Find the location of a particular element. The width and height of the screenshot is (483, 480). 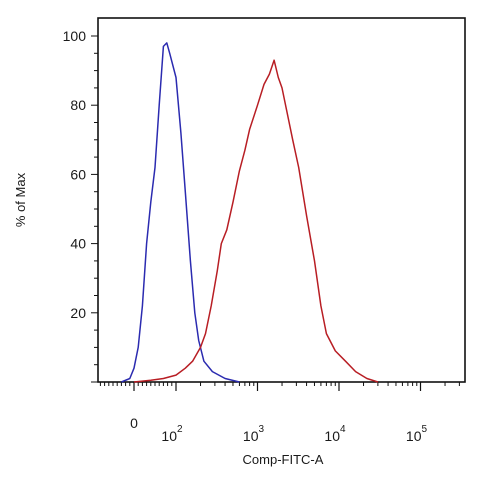

y-tick-label: 80 is located at coordinates (78, 105).